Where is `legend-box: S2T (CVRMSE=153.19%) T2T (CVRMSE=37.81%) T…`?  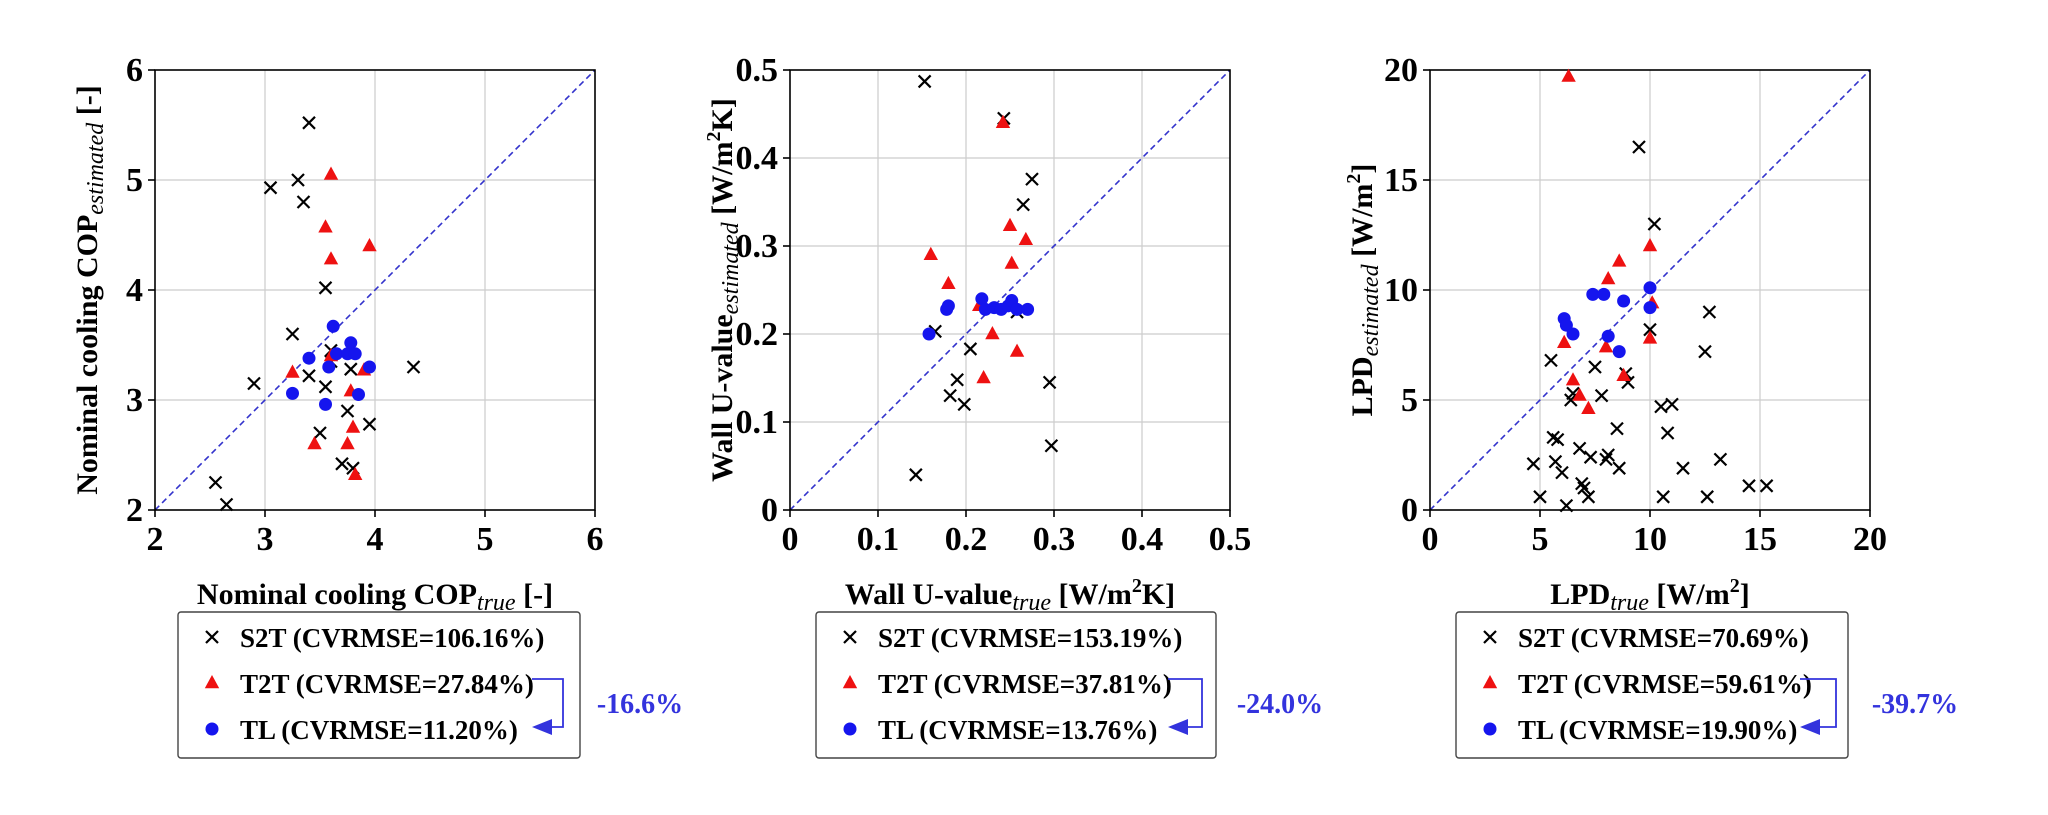 legend-box: S2T (CVRMSE=153.19%) T2T (CVRMSE=37.81%) T… is located at coordinates (1069, 685).